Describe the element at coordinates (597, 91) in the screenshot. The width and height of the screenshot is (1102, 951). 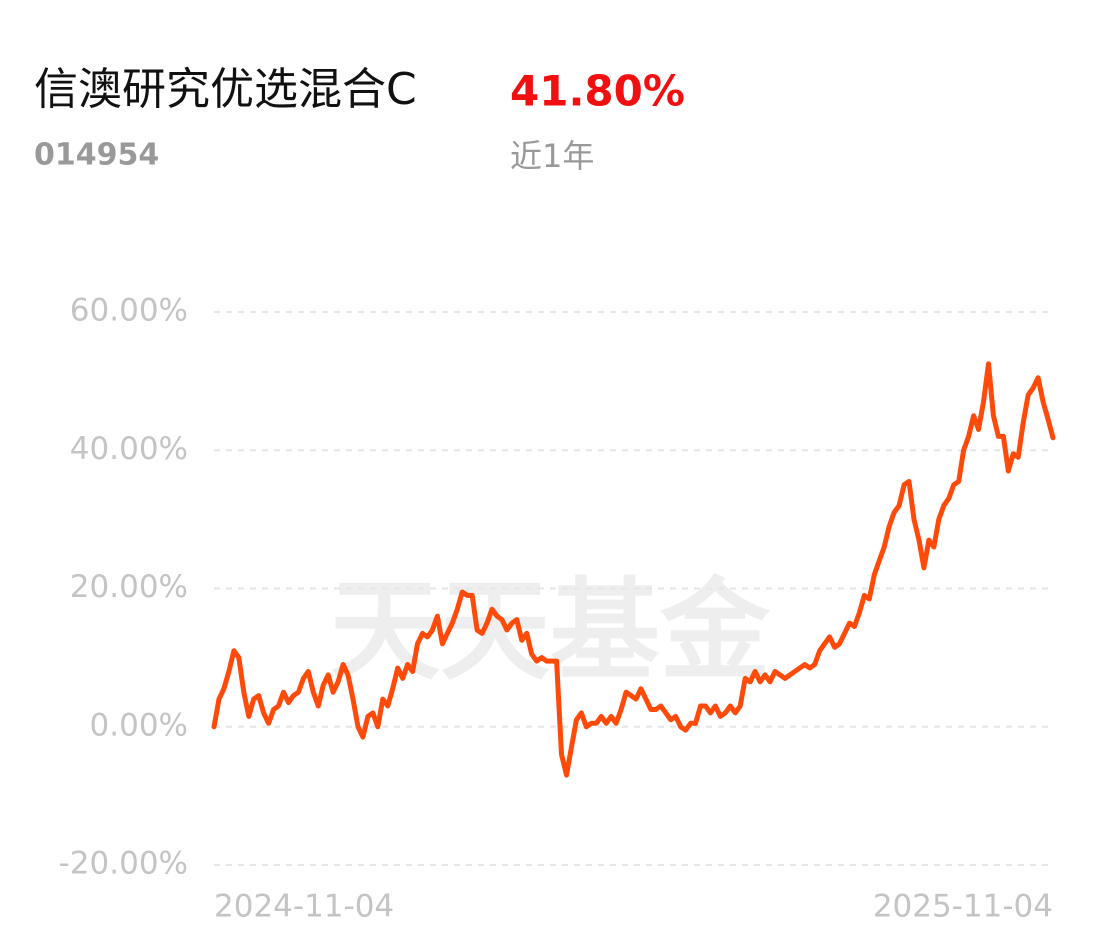
I see `fund-return: 41.80%` at that location.